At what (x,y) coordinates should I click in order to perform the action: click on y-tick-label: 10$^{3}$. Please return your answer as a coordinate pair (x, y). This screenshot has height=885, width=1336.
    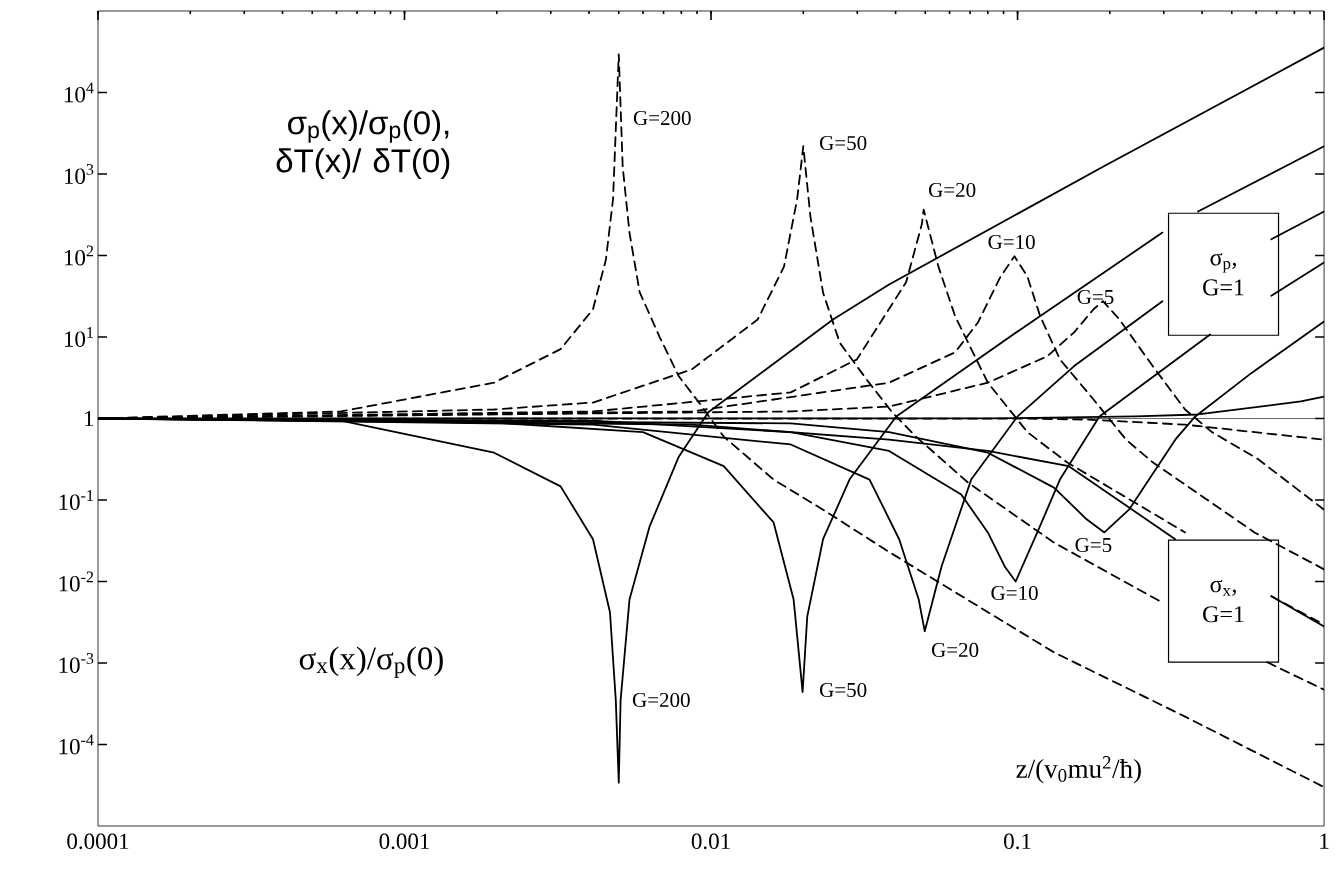
    Looking at the image, I should click on (79, 174).